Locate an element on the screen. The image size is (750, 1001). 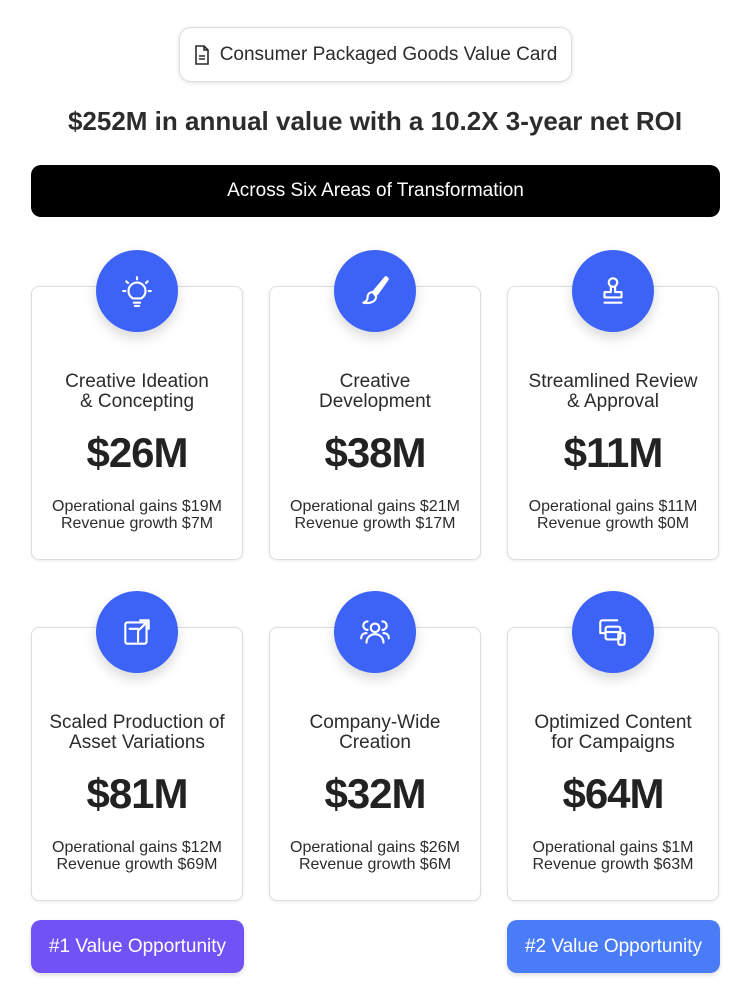
revenue-growth: Revenue growth $7M is located at coordinates (137, 523).